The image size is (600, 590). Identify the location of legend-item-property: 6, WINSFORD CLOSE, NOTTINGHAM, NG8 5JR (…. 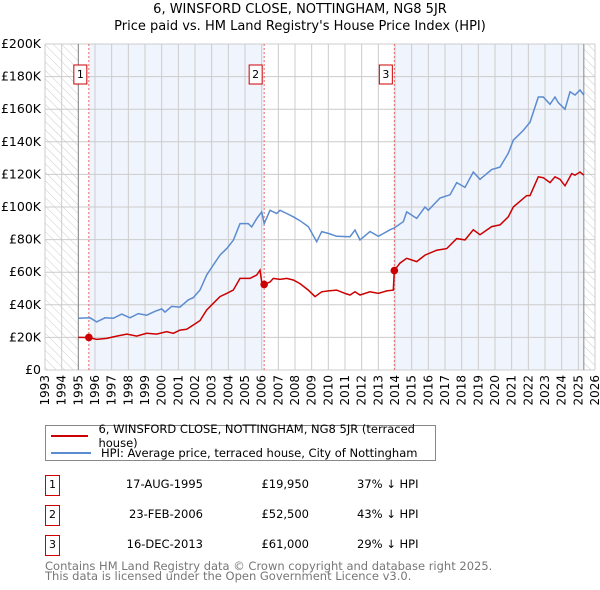
(243, 436).